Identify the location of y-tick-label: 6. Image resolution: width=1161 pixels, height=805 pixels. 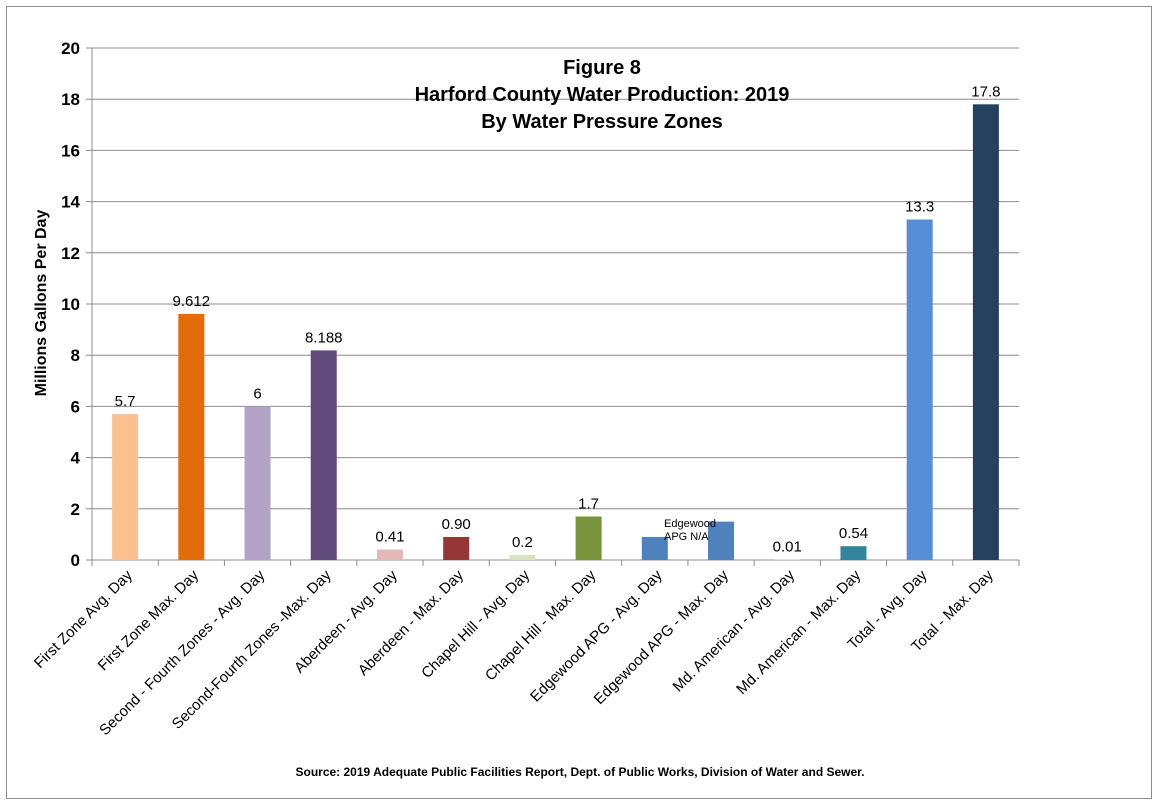
(75, 406).